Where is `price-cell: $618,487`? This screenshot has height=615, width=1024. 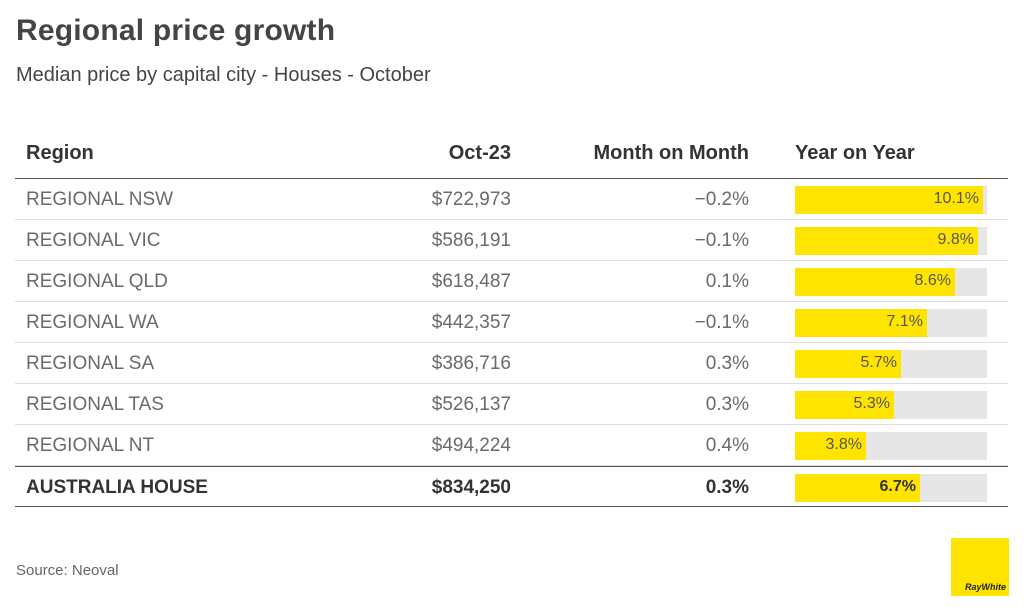 price-cell: $618,487 is located at coordinates (471, 281).